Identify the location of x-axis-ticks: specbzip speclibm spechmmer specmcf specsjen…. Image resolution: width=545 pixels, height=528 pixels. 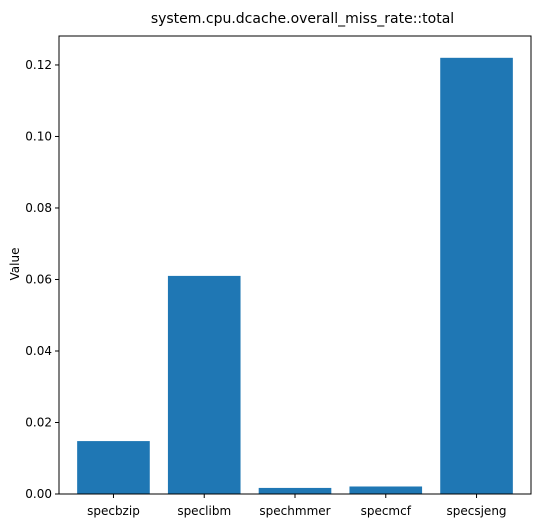
(297, 506).